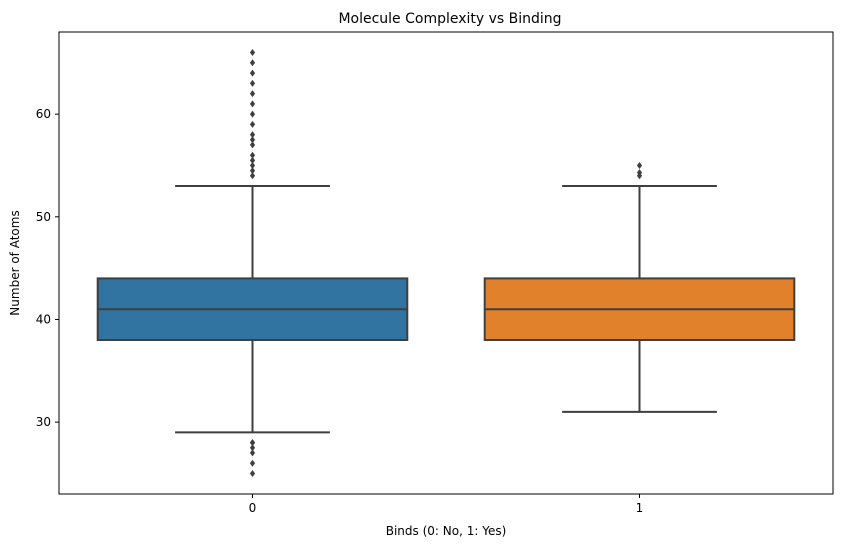 Image resolution: width=841 pixels, height=547 pixels. I want to click on y-tick-label: 30, so click(43, 422).